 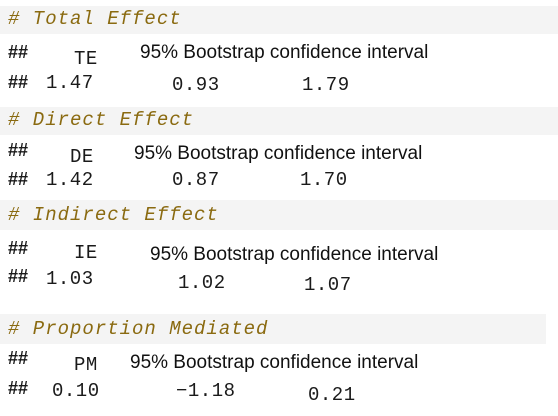 What do you see at coordinates (202, 283) in the screenshot?
I see `ci-lower-value: 1.02` at bounding box center [202, 283].